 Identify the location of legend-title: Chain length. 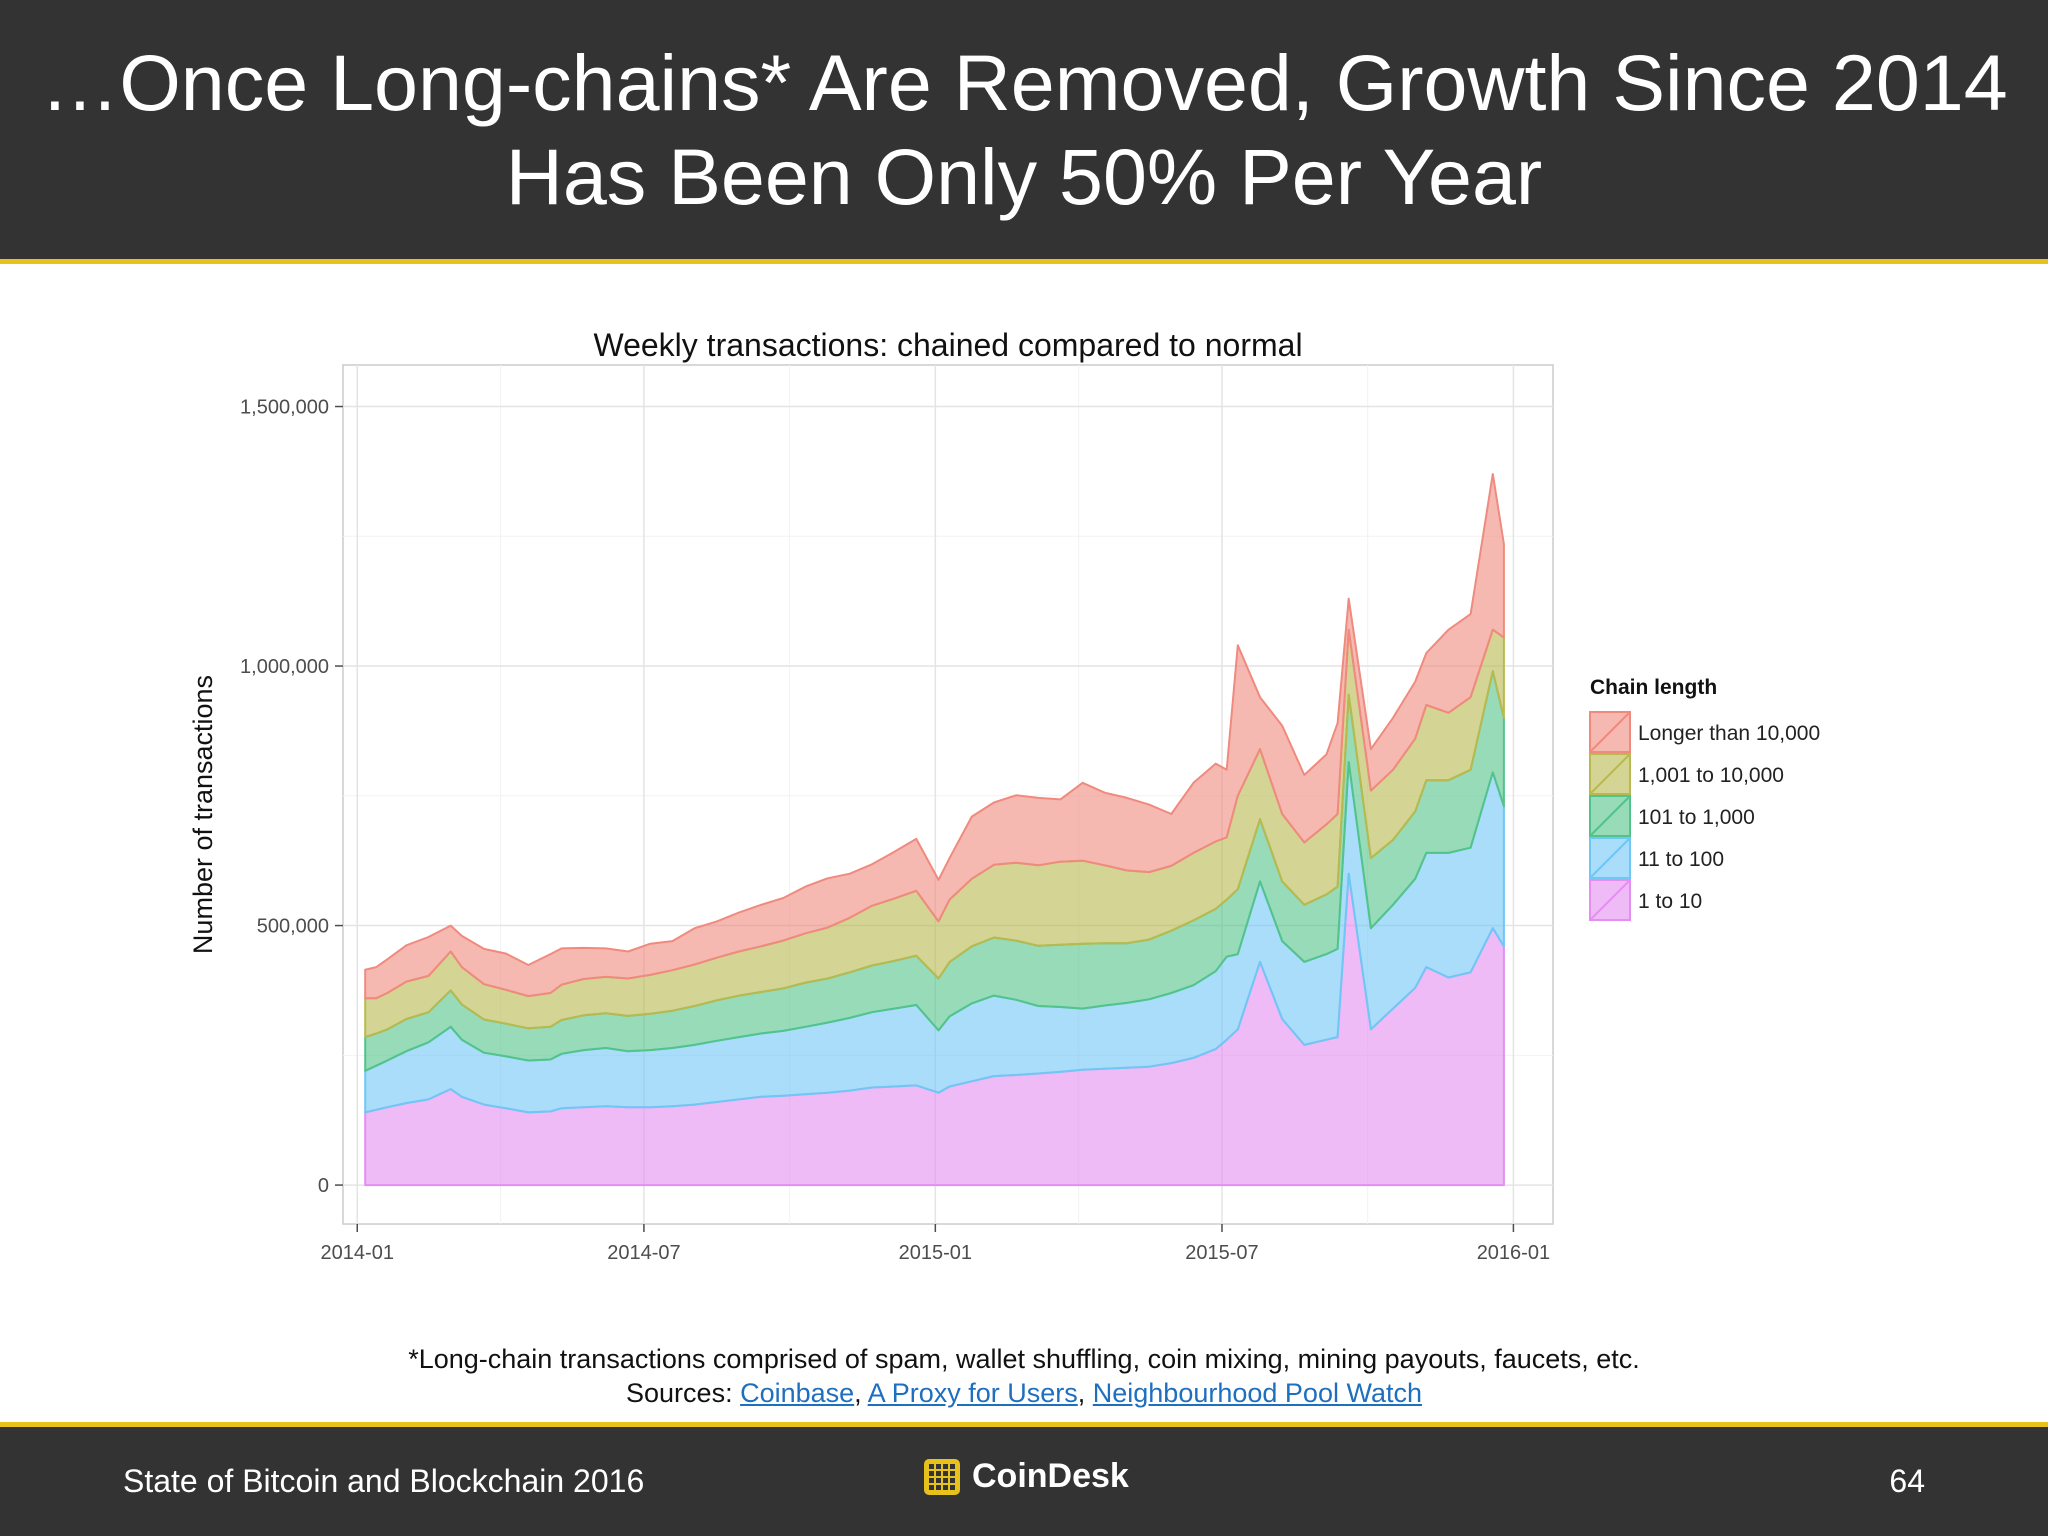
(1653, 687).